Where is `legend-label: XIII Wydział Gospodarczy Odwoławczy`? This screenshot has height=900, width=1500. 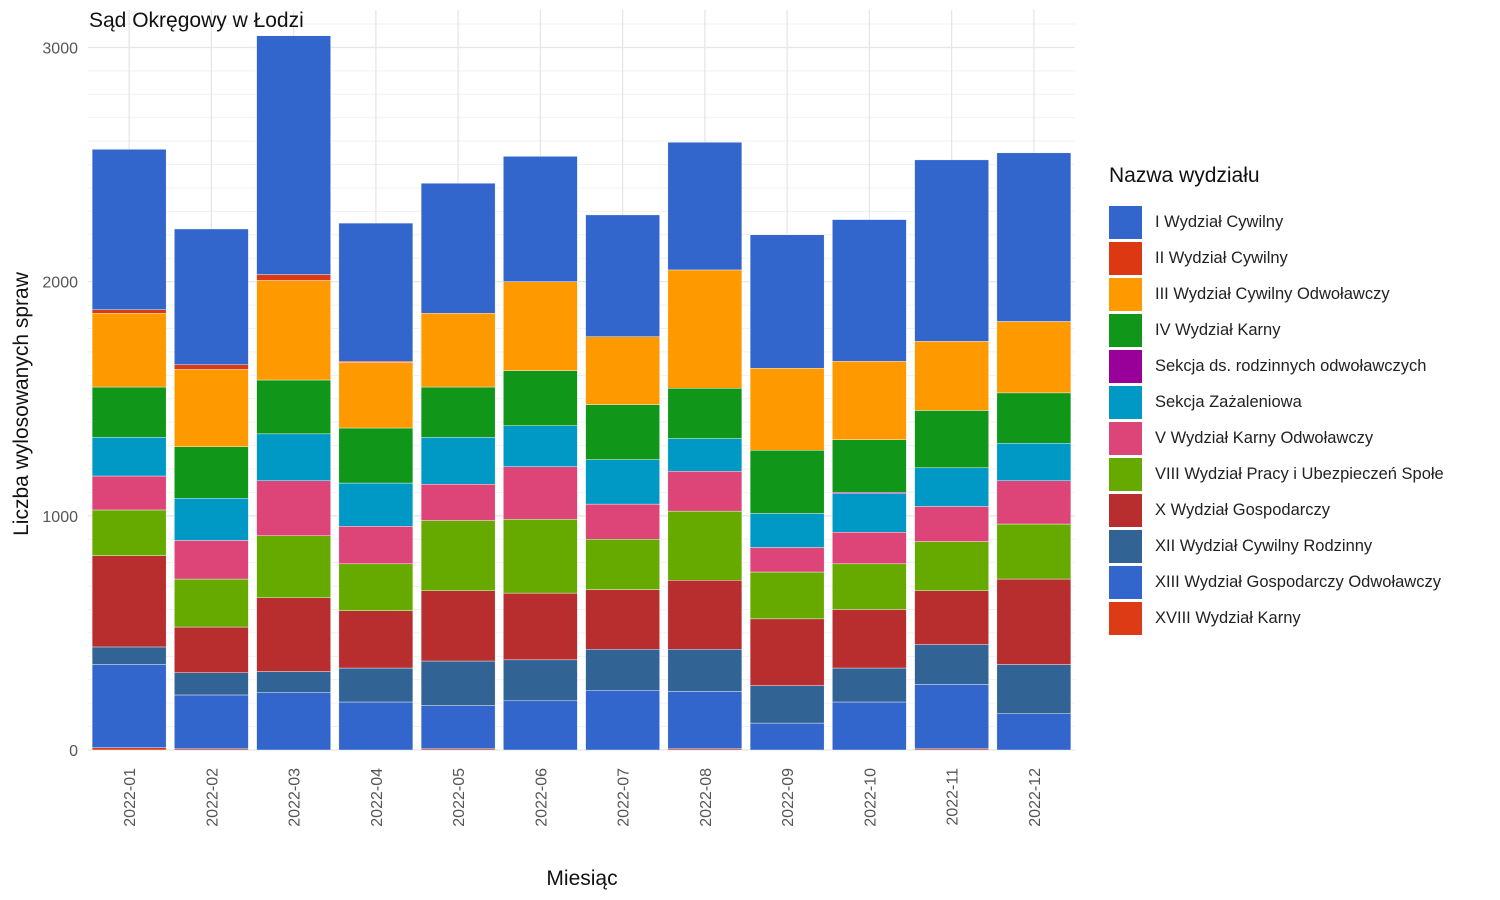
legend-label: XIII Wydział Gospodarczy Odwoławczy is located at coordinates (1298, 581).